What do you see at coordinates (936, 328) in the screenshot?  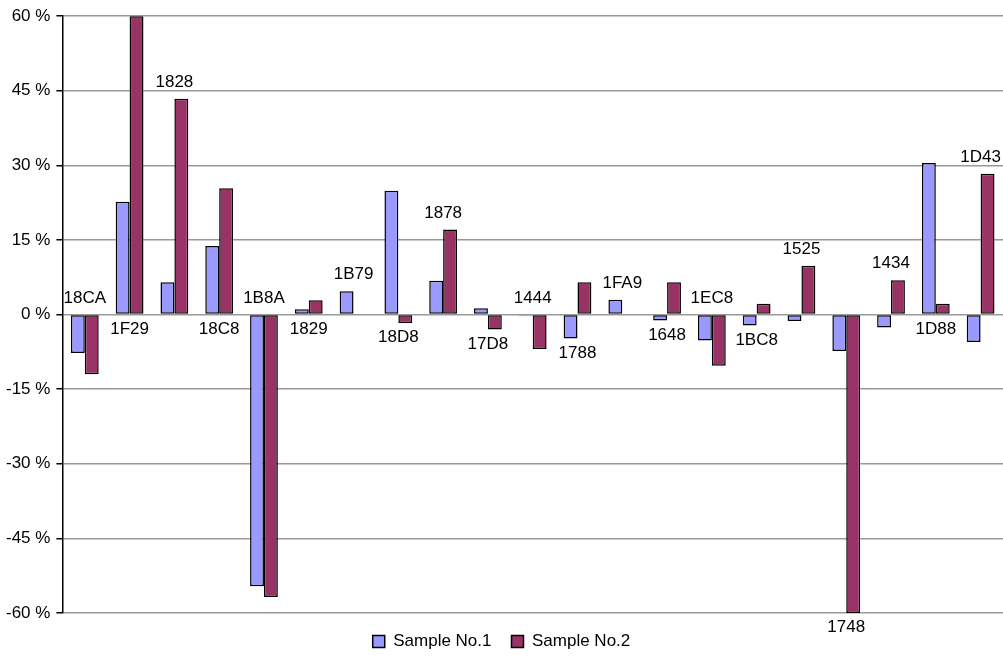 I see `x-tick-label: 1D88` at bounding box center [936, 328].